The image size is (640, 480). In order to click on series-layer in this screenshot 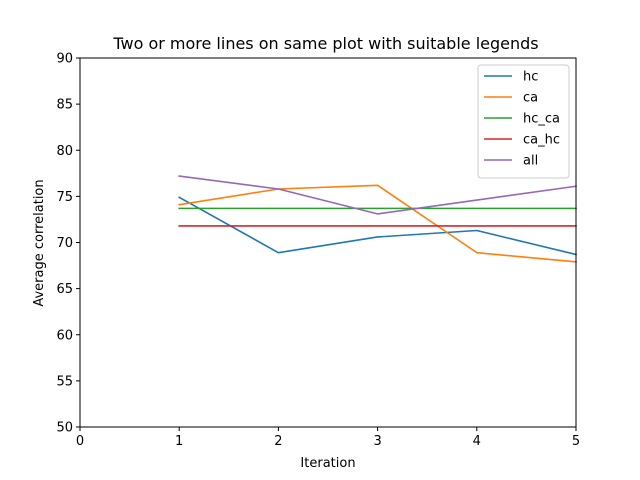, I will do `click(377, 219)`.